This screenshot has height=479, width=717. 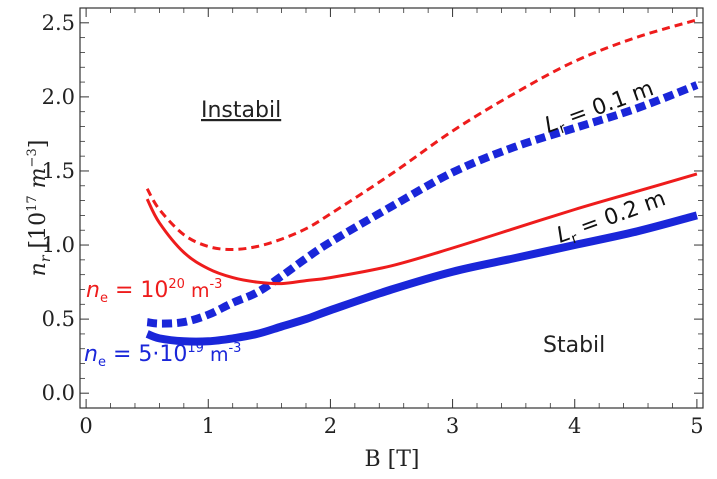 What do you see at coordinates (208, 426) in the screenshot?
I see `x-tick-label: 1` at bounding box center [208, 426].